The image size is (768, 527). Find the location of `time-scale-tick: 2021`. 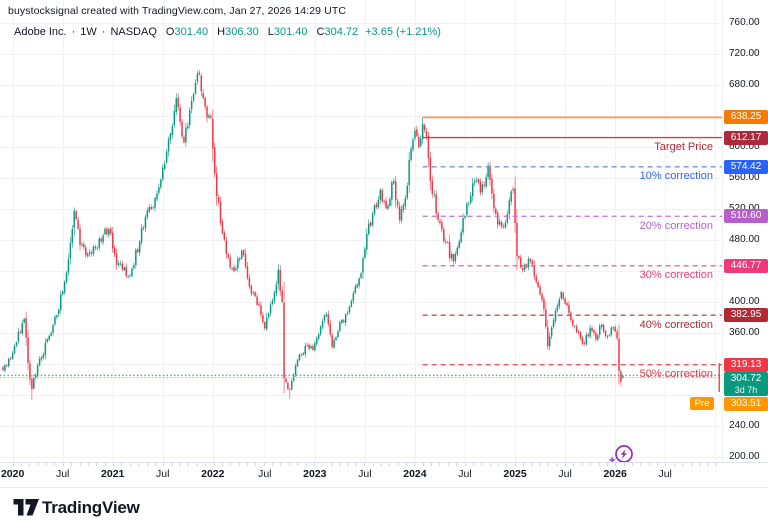

time-scale-tick: 2021 is located at coordinates (113, 474).